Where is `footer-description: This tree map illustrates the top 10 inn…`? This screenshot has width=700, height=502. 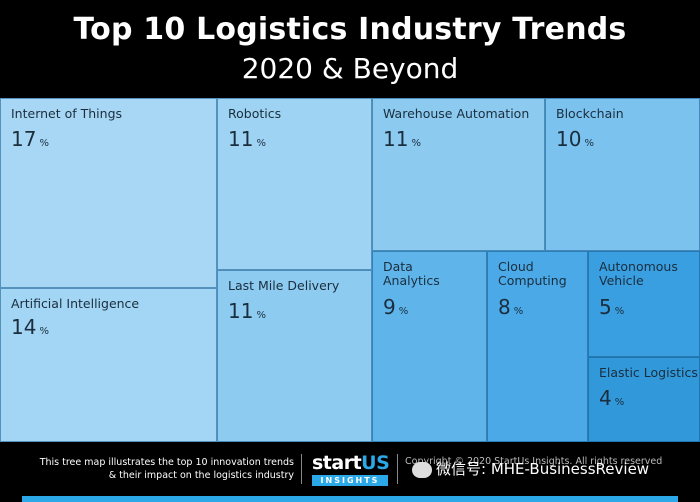
footer-description: This tree map illustrates the top 10 inn… is located at coordinates (158, 469).